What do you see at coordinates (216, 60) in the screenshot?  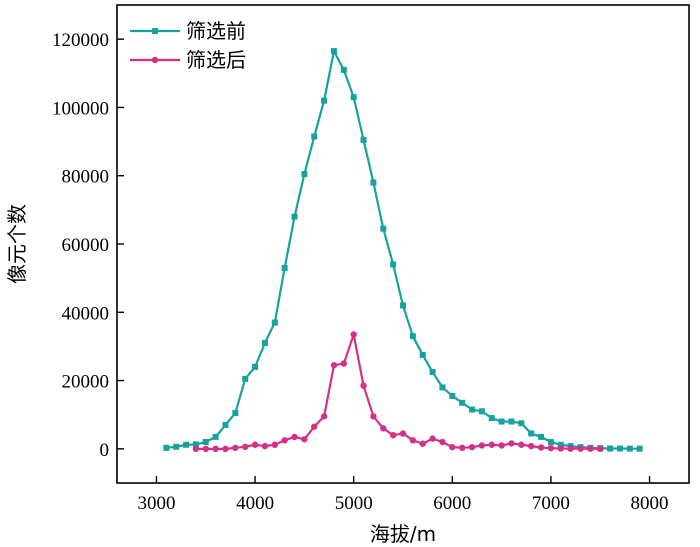 I see `legend-label: 筛选后` at bounding box center [216, 60].